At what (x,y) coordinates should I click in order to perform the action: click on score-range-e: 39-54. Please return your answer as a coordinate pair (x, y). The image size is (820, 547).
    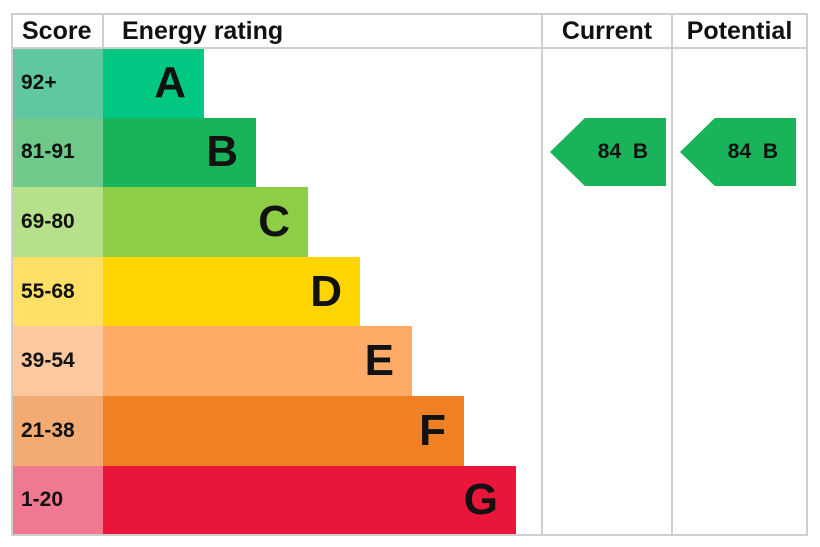
    Looking at the image, I should click on (57, 361).